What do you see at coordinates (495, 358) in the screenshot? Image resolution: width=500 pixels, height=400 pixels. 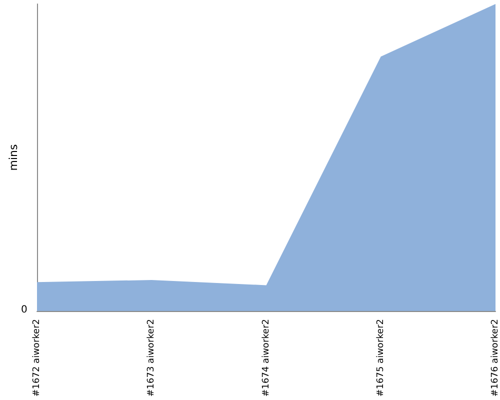 I see `x-tick-label: #1676 aiworker2` at bounding box center [495, 358].